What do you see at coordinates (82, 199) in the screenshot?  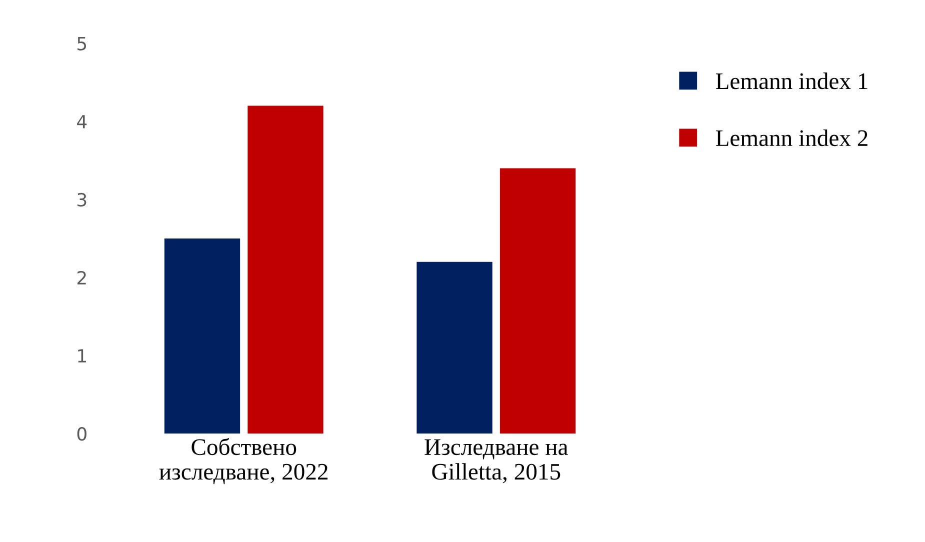 I see `y-tick-label: 3` at bounding box center [82, 199].